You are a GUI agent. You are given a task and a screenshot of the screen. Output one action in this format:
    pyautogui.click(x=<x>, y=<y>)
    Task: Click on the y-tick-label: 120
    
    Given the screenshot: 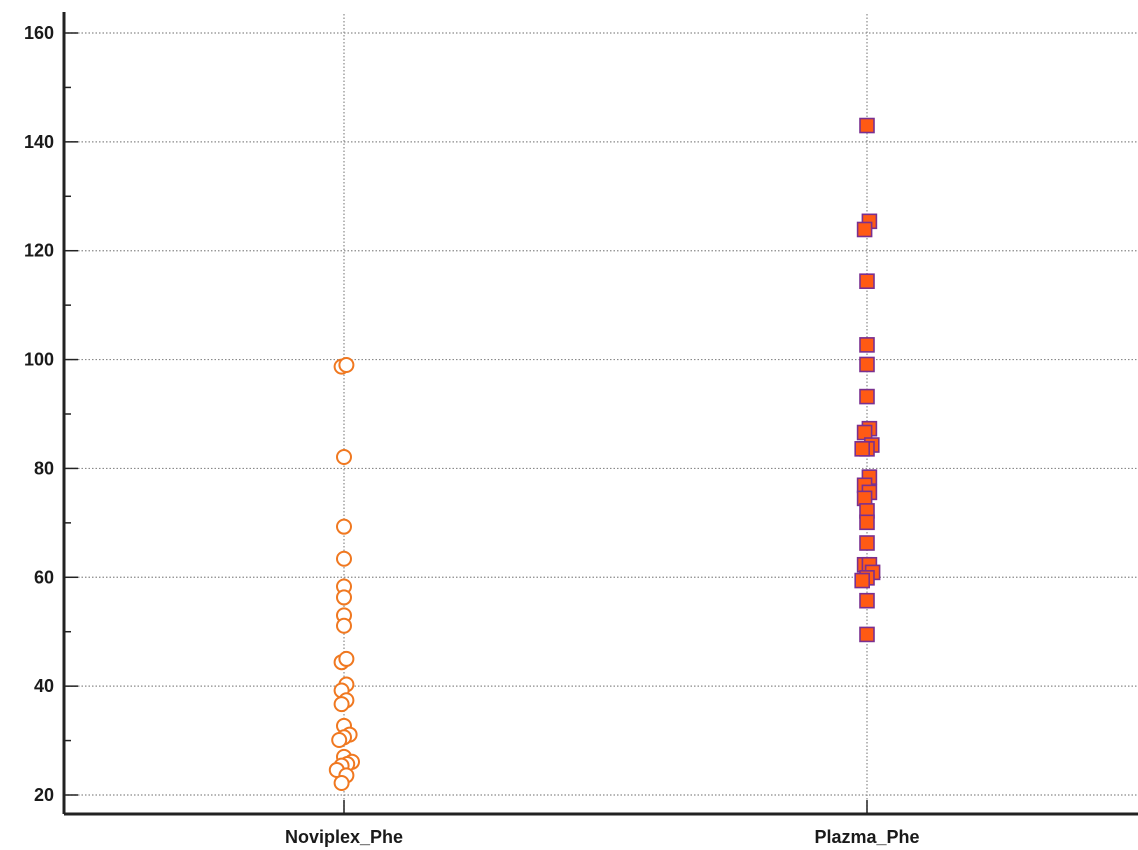 What is the action you would take?
    pyautogui.click(x=39, y=251)
    